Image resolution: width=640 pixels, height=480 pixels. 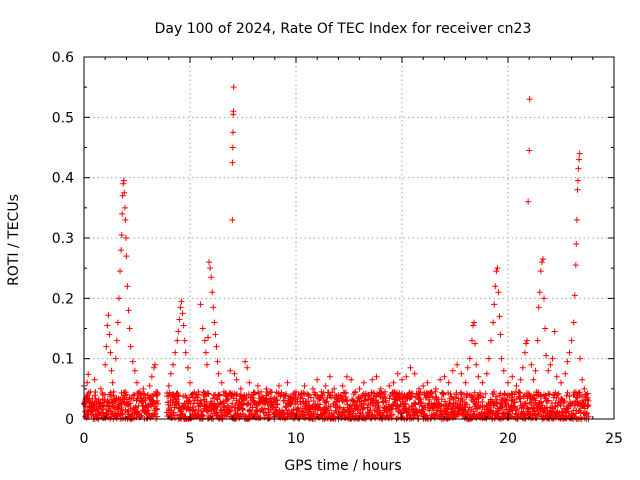 I want to click on y-tick-label: 0.2, so click(x=63, y=299).